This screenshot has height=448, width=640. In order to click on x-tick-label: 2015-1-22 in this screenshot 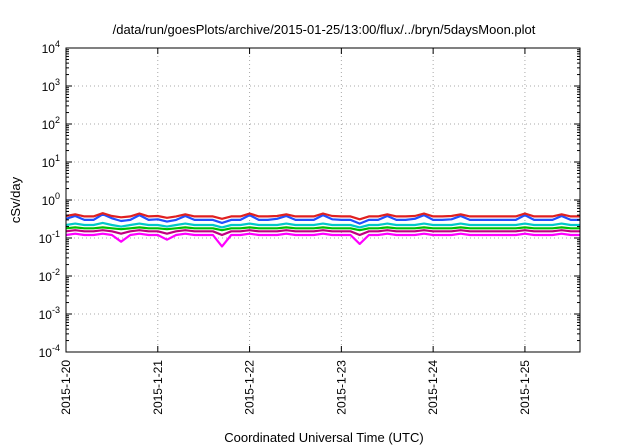, I will do `click(250, 387)`.